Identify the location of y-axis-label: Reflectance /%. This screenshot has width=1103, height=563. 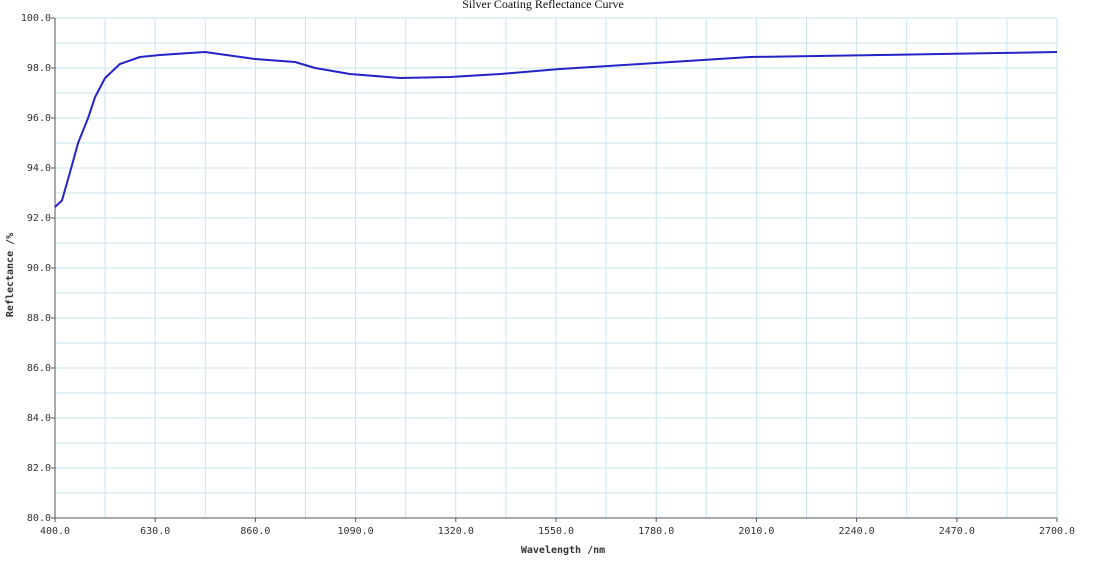
(10, 275).